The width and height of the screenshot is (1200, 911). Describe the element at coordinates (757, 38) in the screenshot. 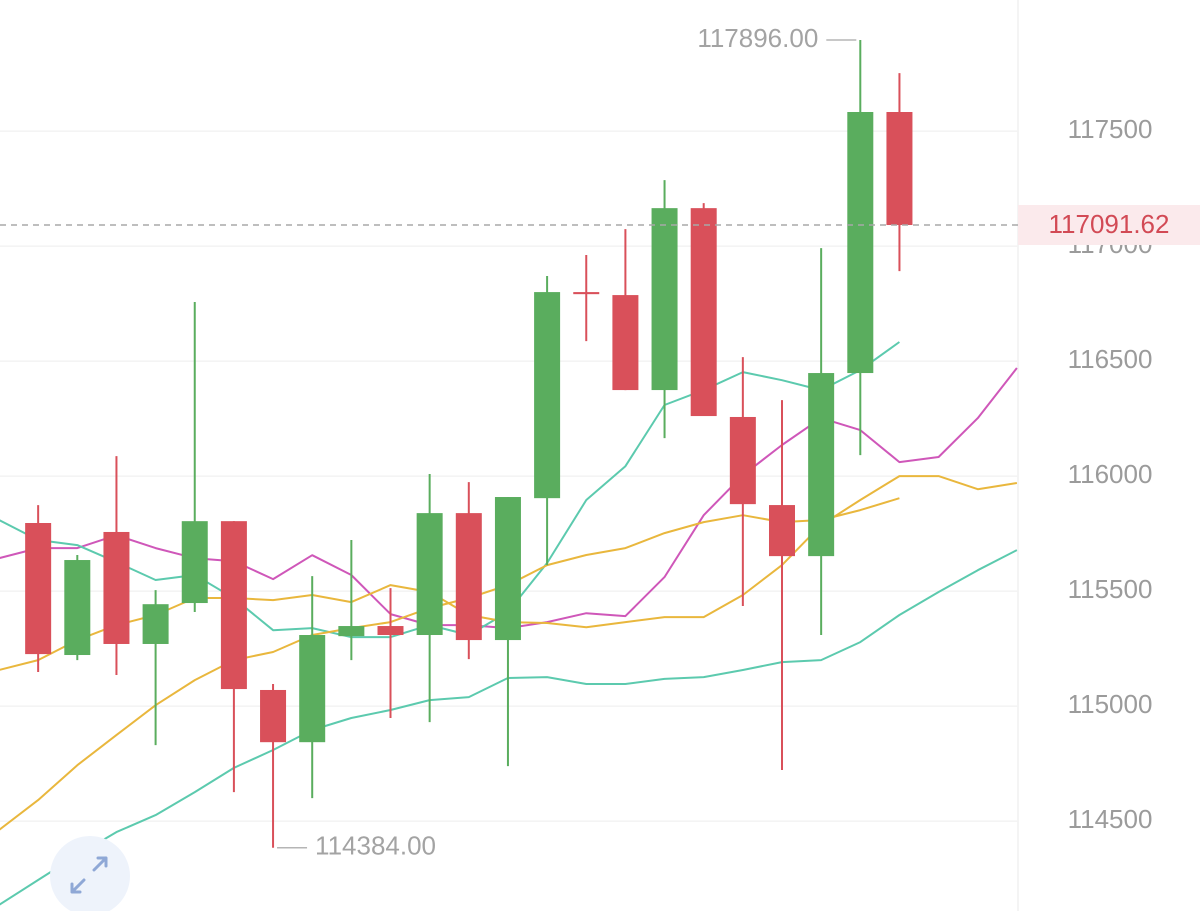

I see `high-label: 117896.00` at that location.